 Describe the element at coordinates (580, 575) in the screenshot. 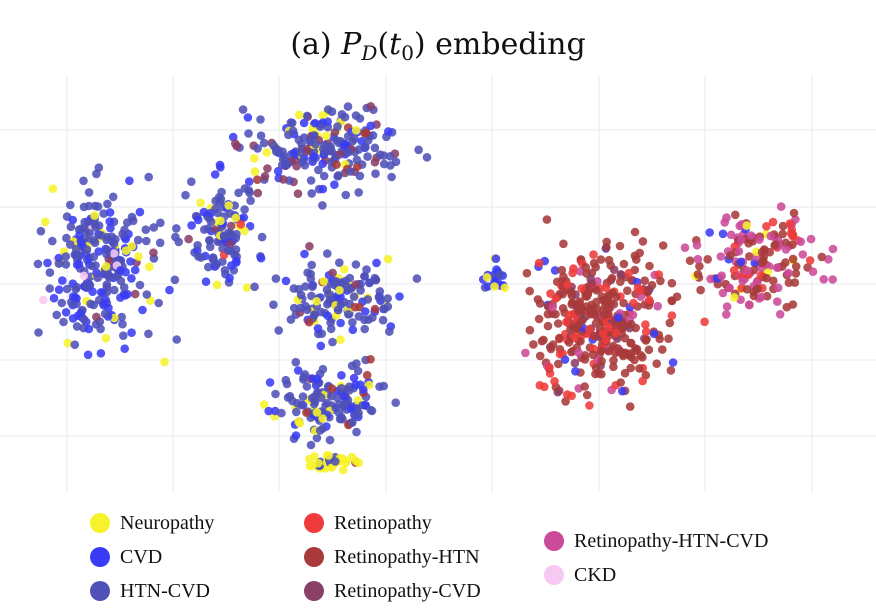

I see `legend-item-ckd: CKD` at that location.